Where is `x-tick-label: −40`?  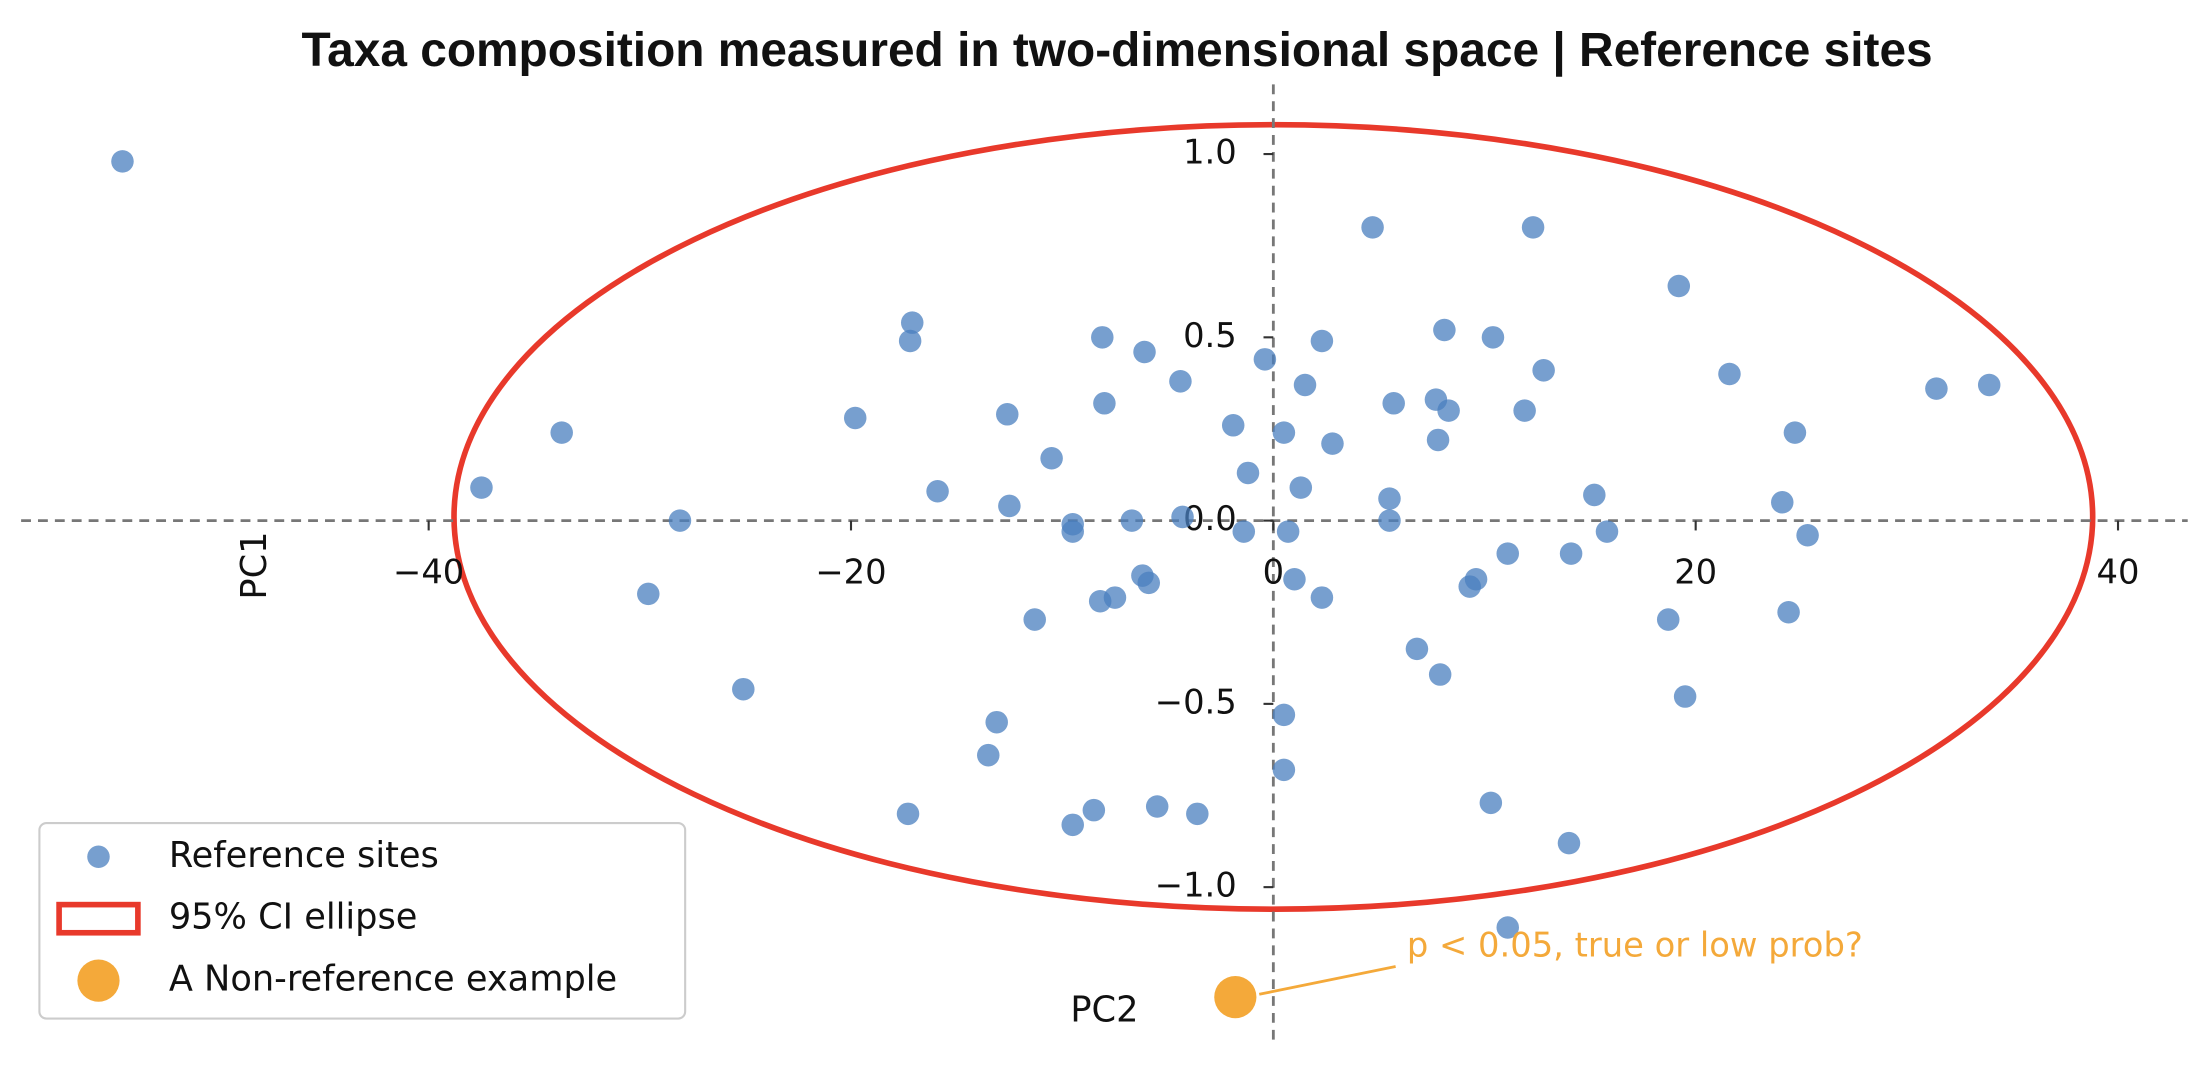
x-tick-label: −40 is located at coordinates (428, 572).